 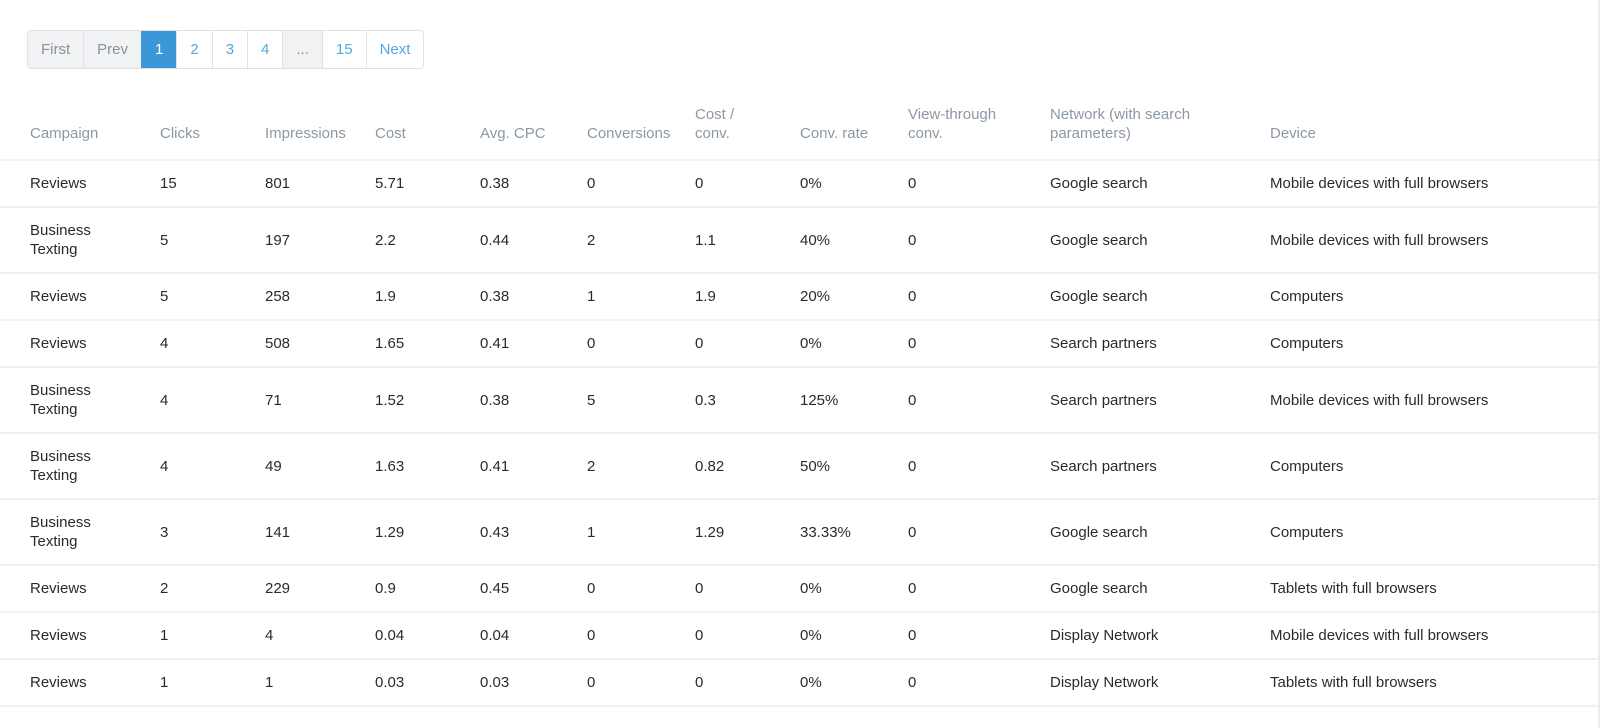 I want to click on cell-clicks: 5, so click(x=212, y=240).